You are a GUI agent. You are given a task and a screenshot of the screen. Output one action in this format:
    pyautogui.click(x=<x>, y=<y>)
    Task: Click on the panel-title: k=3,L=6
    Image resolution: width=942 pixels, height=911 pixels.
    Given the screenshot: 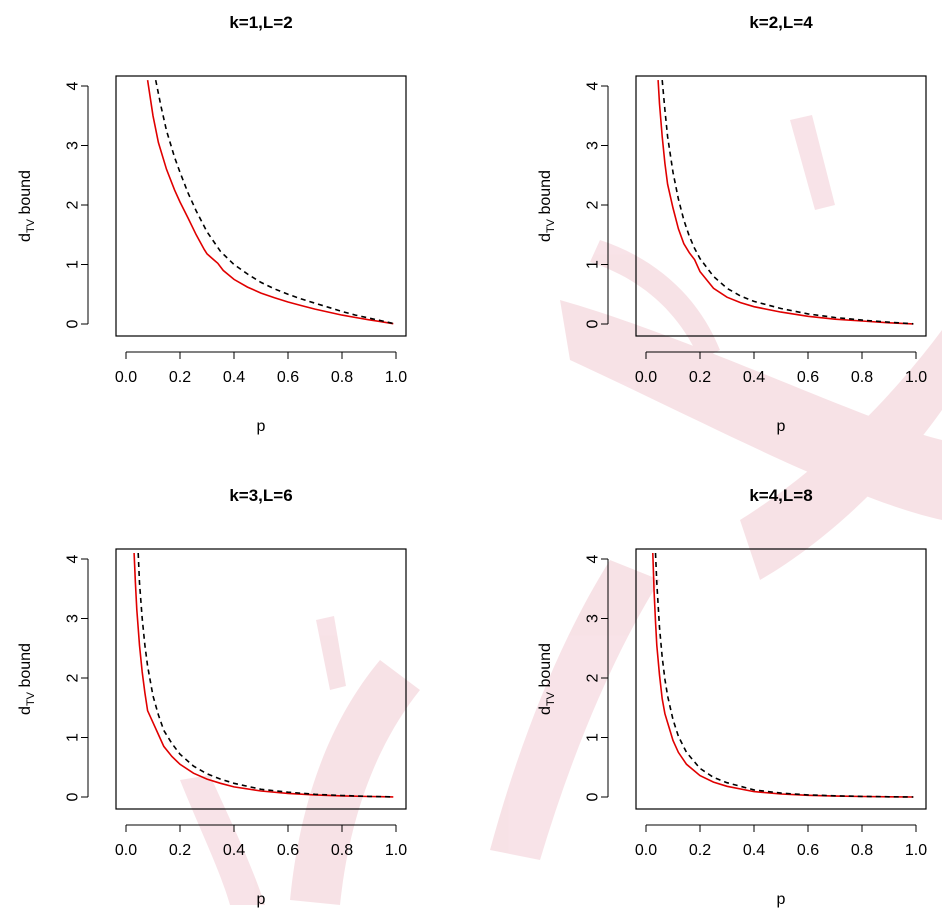 What is the action you would take?
    pyautogui.click(x=260, y=495)
    